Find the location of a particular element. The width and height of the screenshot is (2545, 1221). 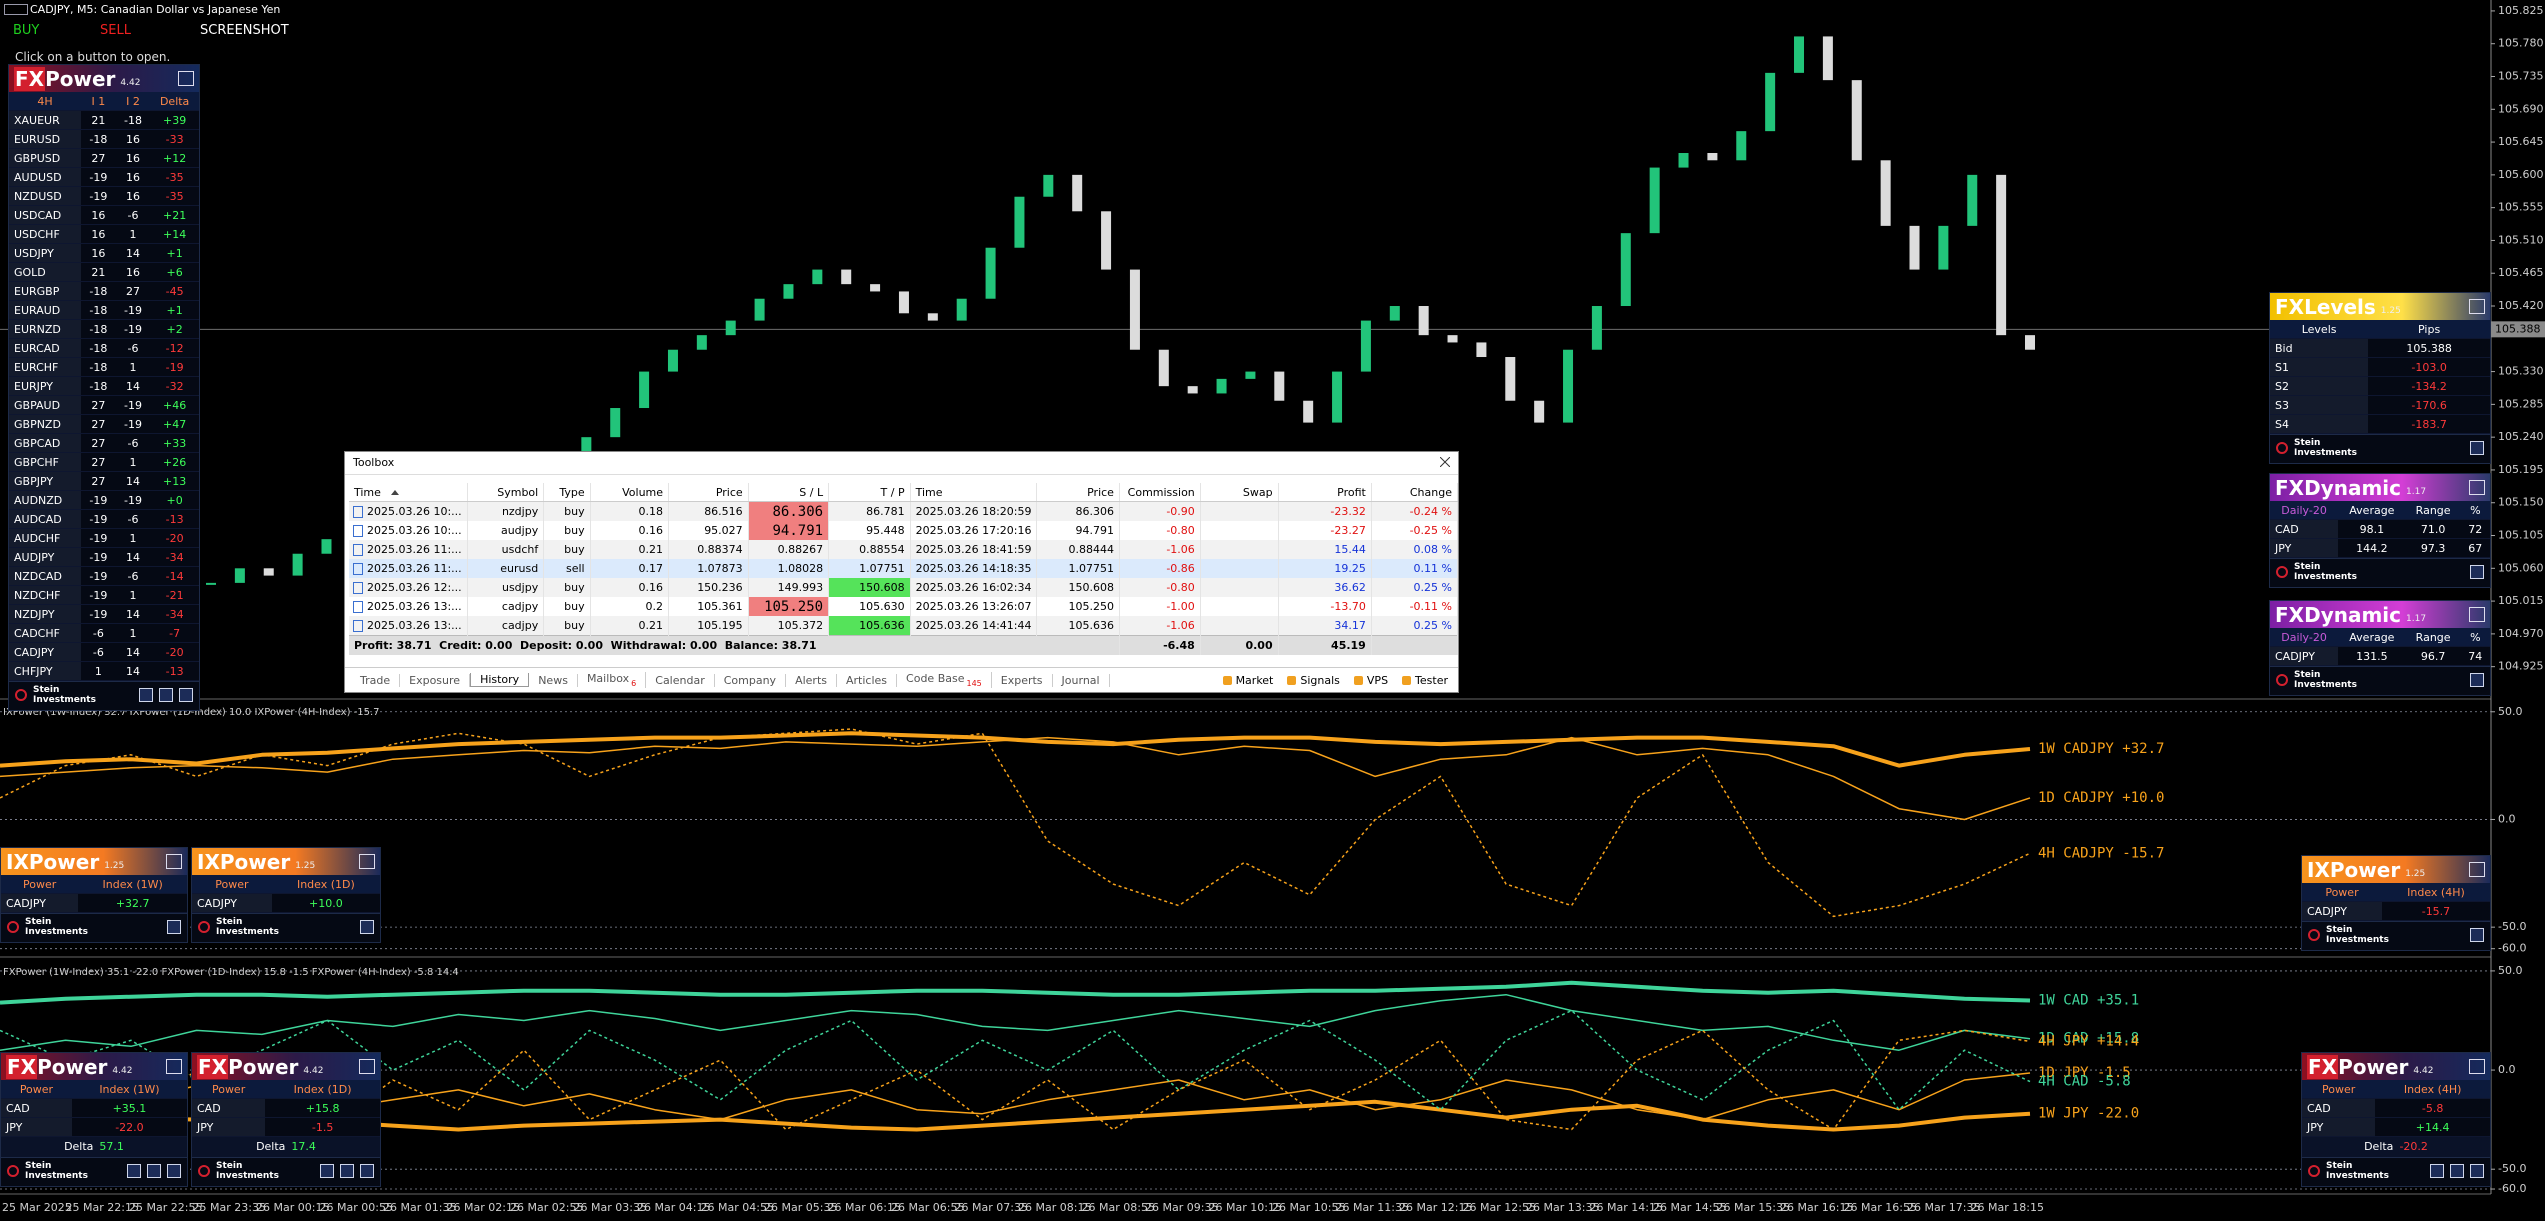

tab: Mailbox 6 is located at coordinates (612, 680).